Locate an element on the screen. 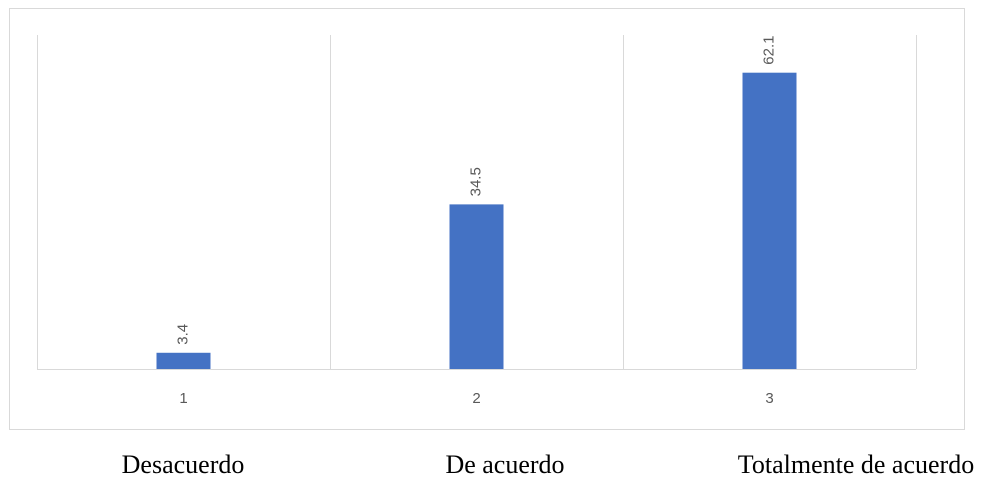 Image resolution: width=1007 pixels, height=480 pixels. data-label-2: 34.5 is located at coordinates (475, 181).